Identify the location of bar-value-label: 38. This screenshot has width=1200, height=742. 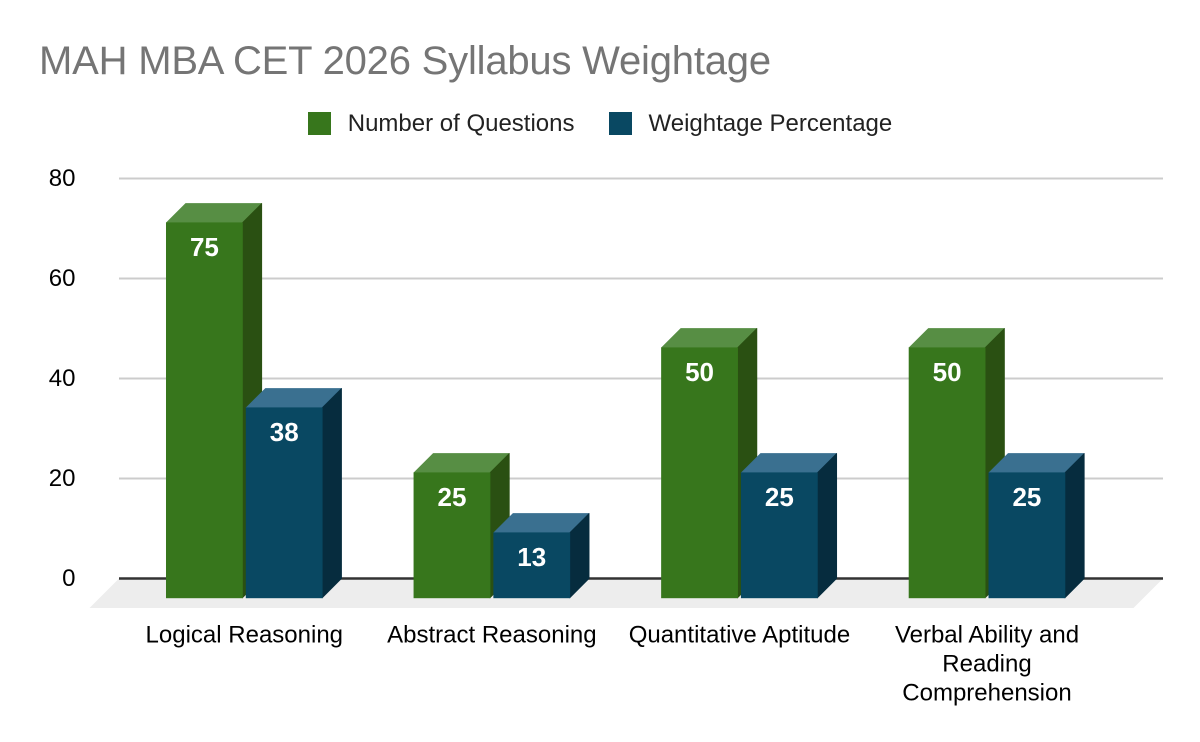
(284, 432).